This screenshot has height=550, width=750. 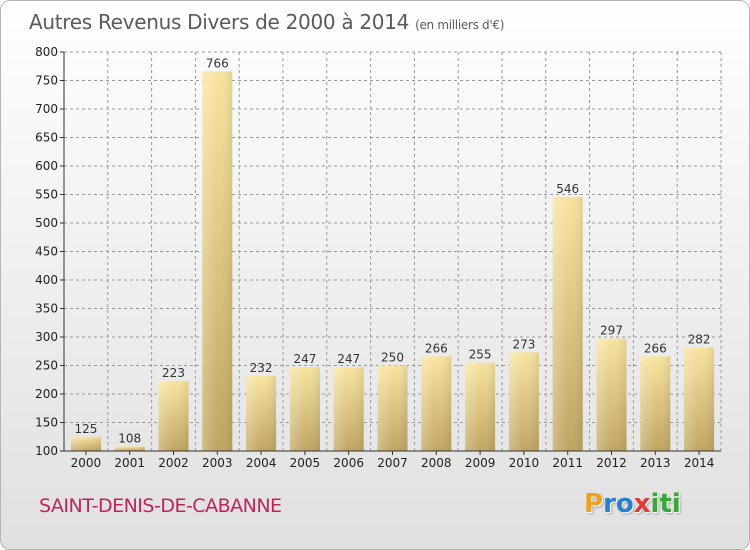 I want to click on bar-value-label: 223, so click(x=173, y=373).